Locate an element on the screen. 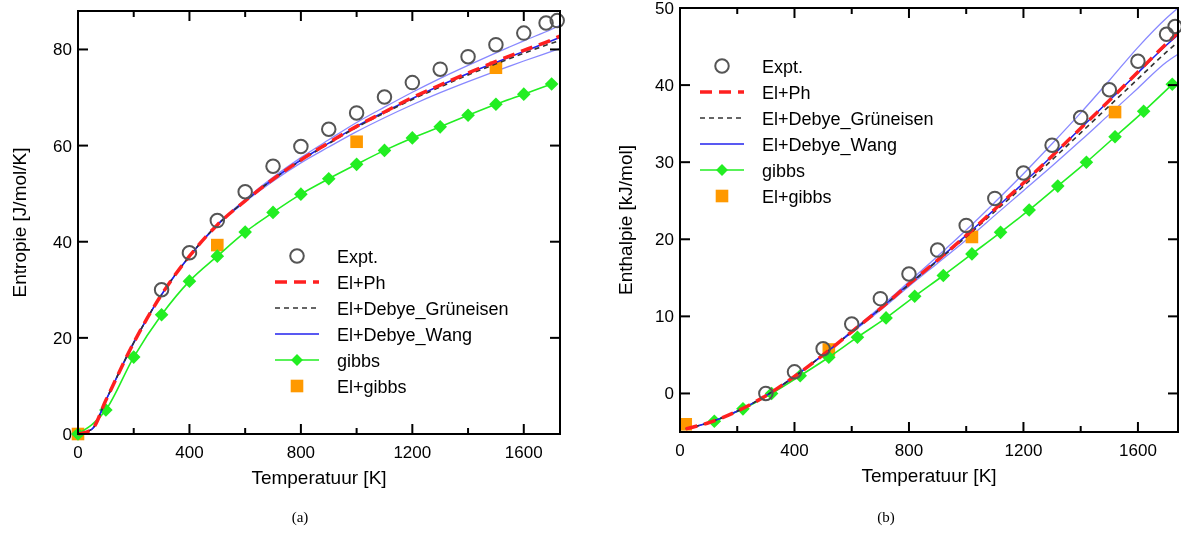  y-tick-label: 60 is located at coordinates (62, 146).